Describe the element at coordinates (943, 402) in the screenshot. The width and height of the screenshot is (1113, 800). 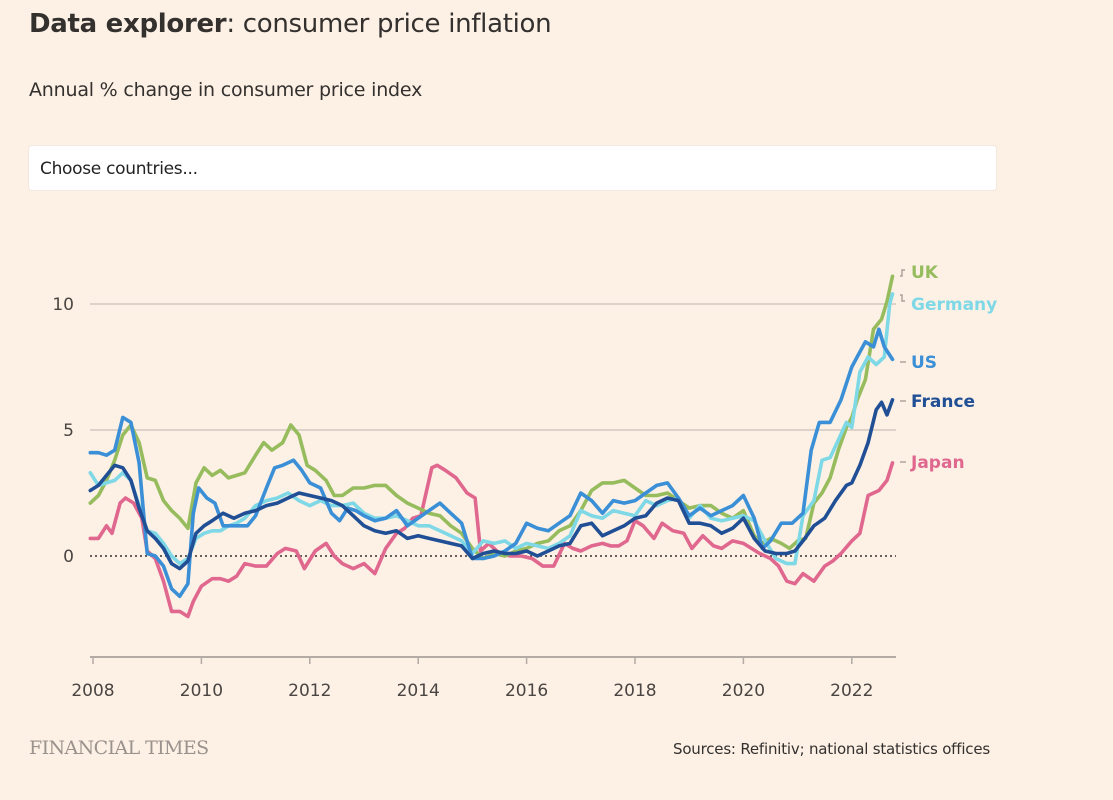
I see `series-label-france: France` at that location.